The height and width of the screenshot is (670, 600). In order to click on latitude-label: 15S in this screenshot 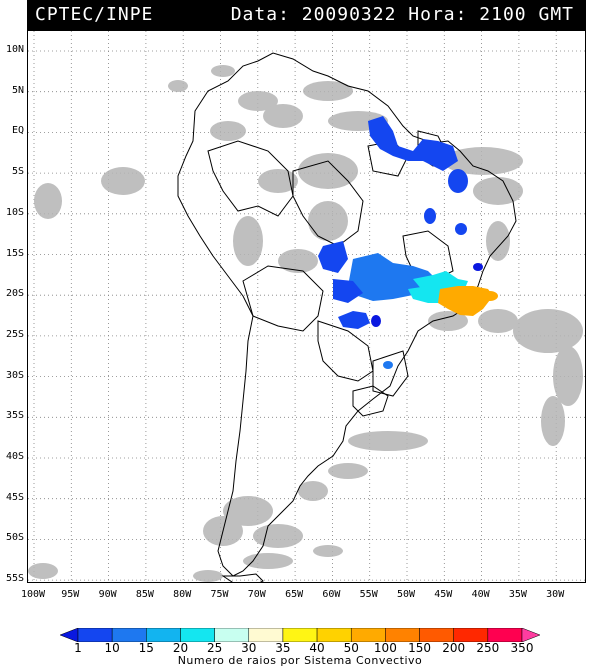, I will do `click(14, 253)`.